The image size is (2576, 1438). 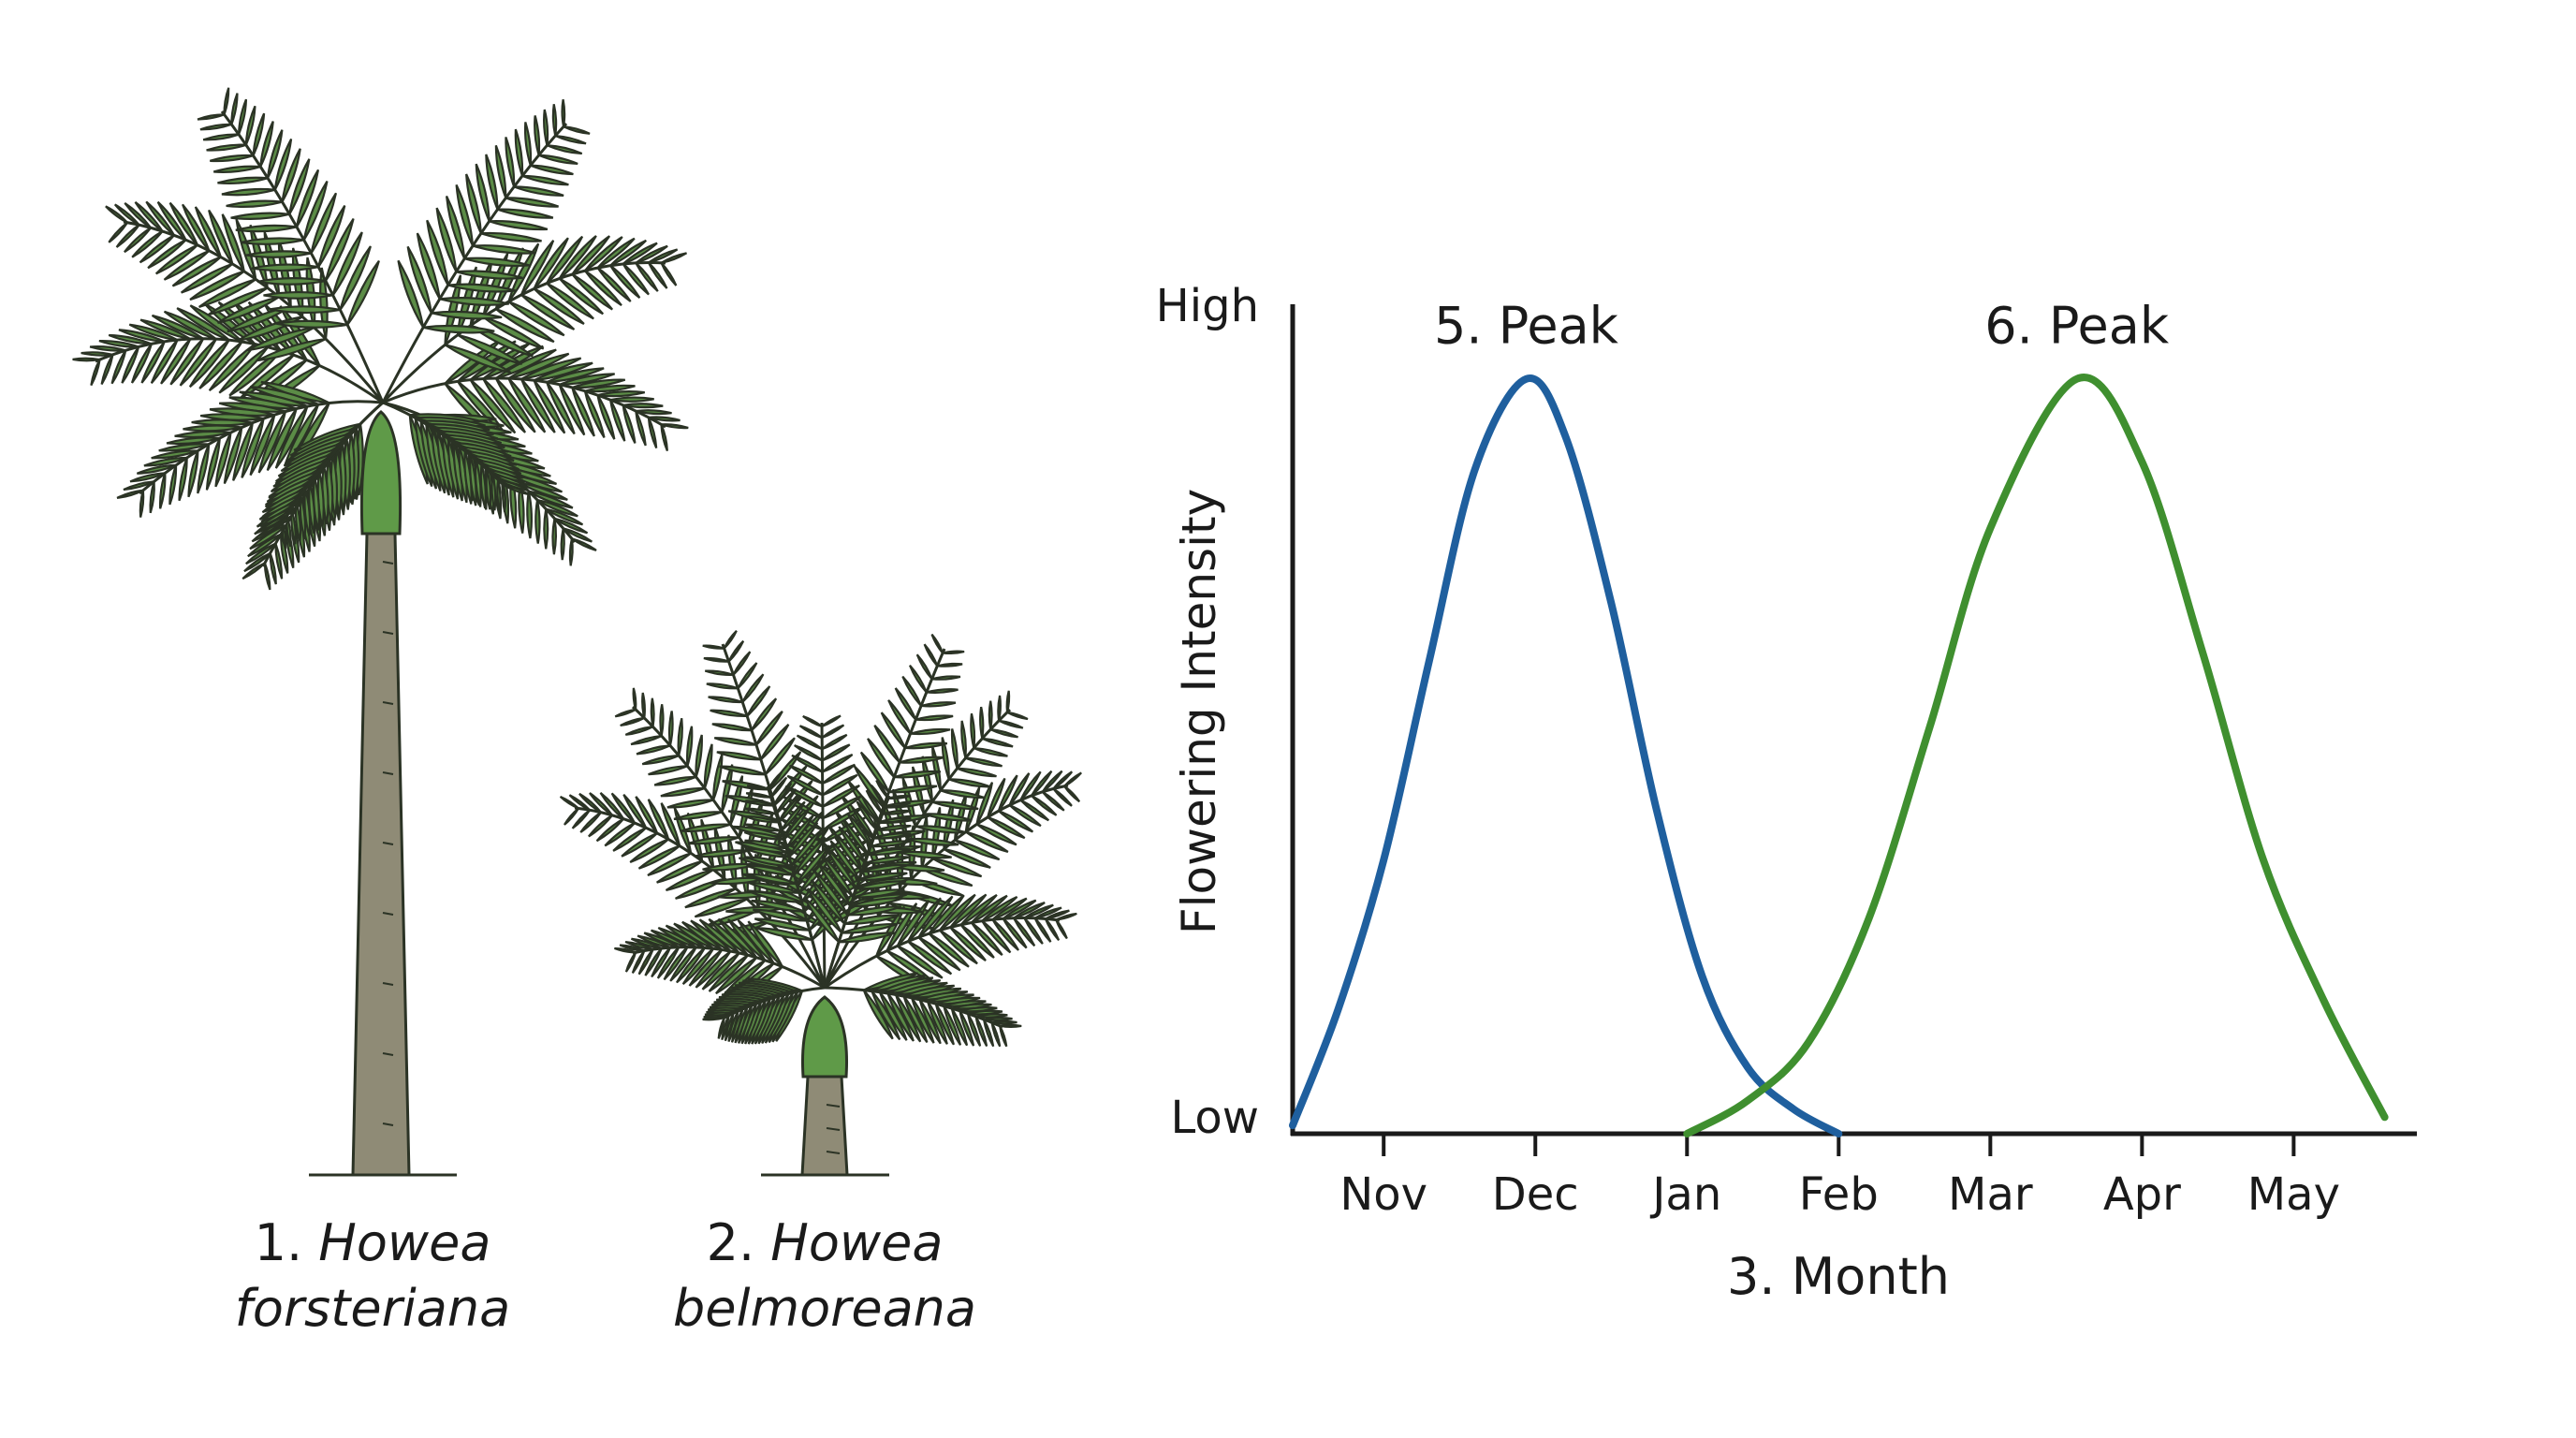 What do you see at coordinates (2142, 1194) in the screenshot?
I see `x-tick-label-apr: Apr` at bounding box center [2142, 1194].